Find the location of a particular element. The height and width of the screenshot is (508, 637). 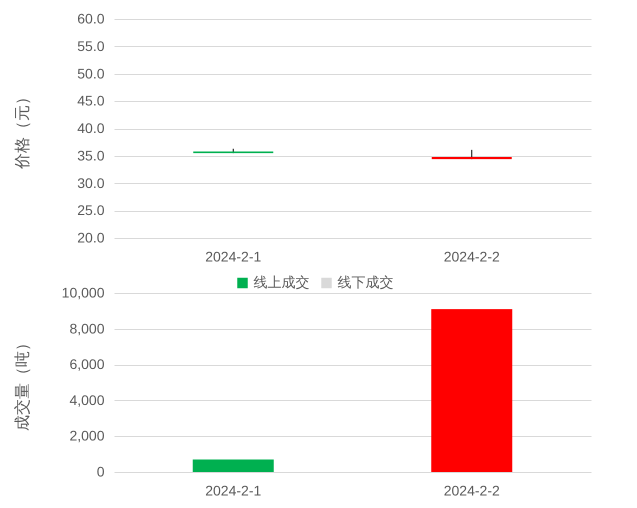

y-tick-label: 4,000 is located at coordinates (87, 400).